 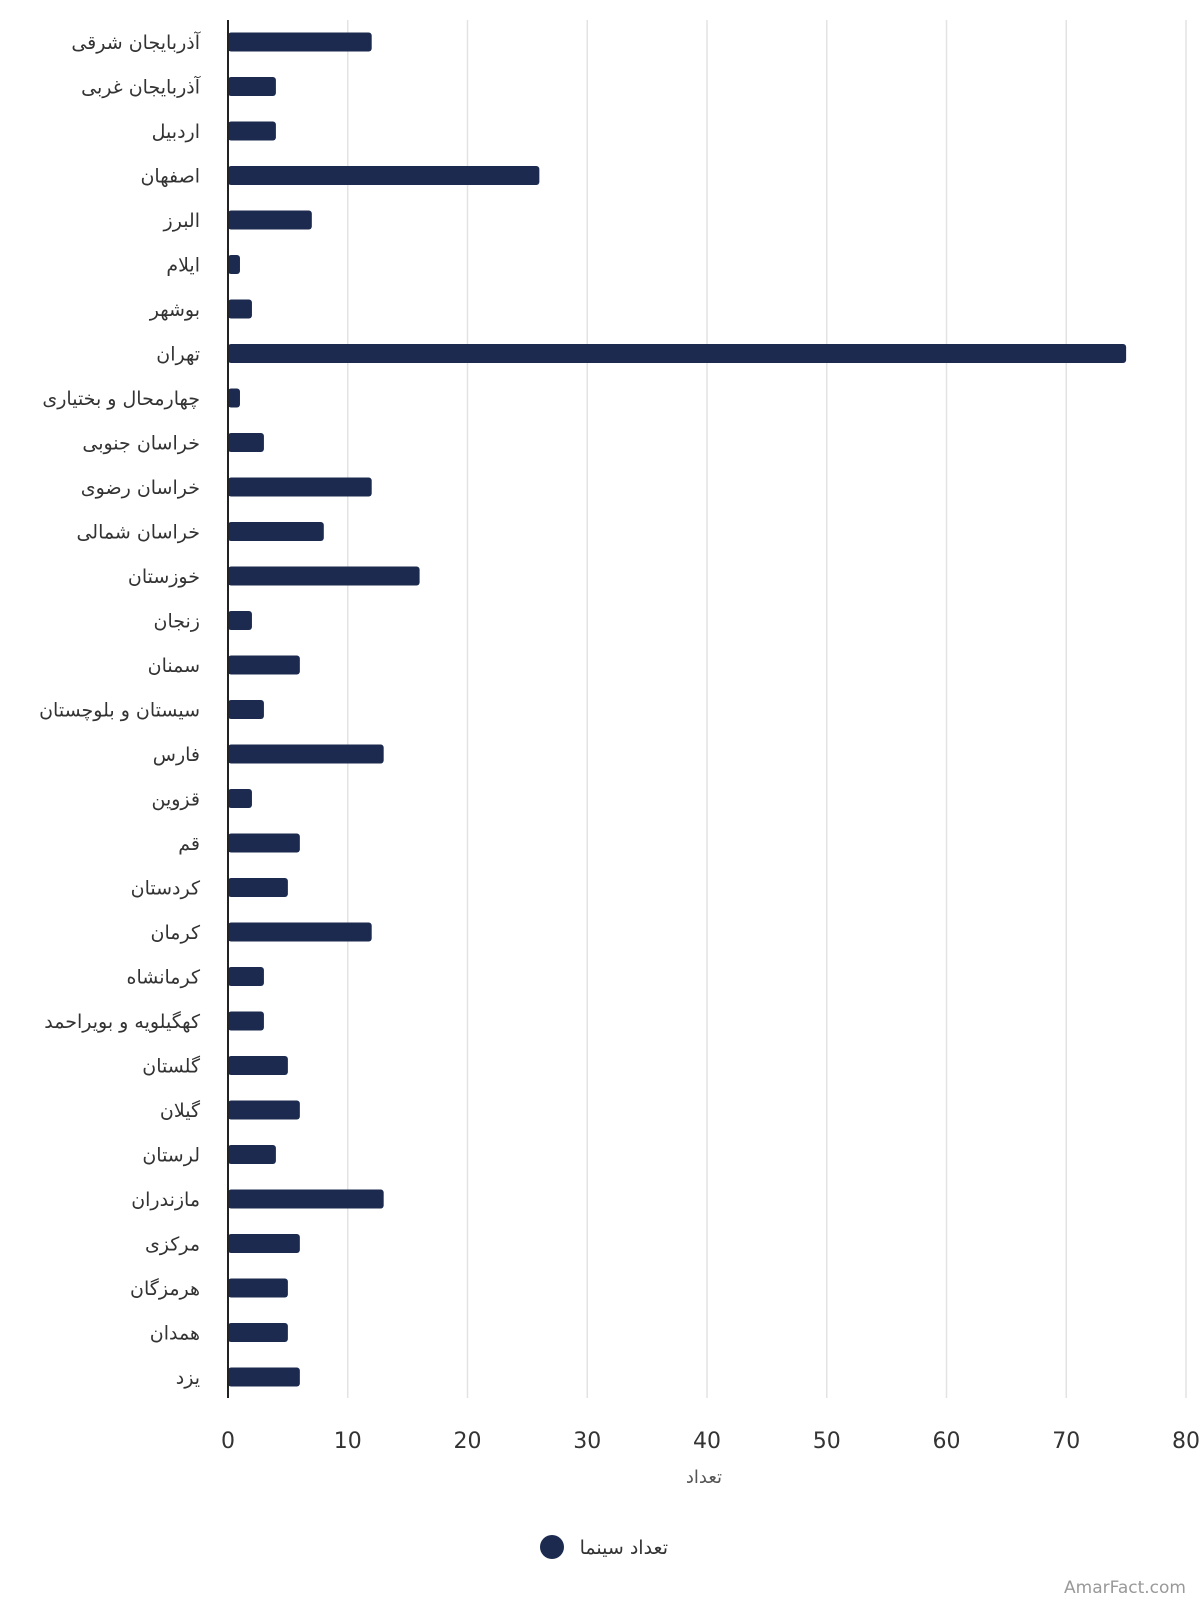 What do you see at coordinates (171, 1066) in the screenshot?
I see `category-label-23: گلستان` at bounding box center [171, 1066].